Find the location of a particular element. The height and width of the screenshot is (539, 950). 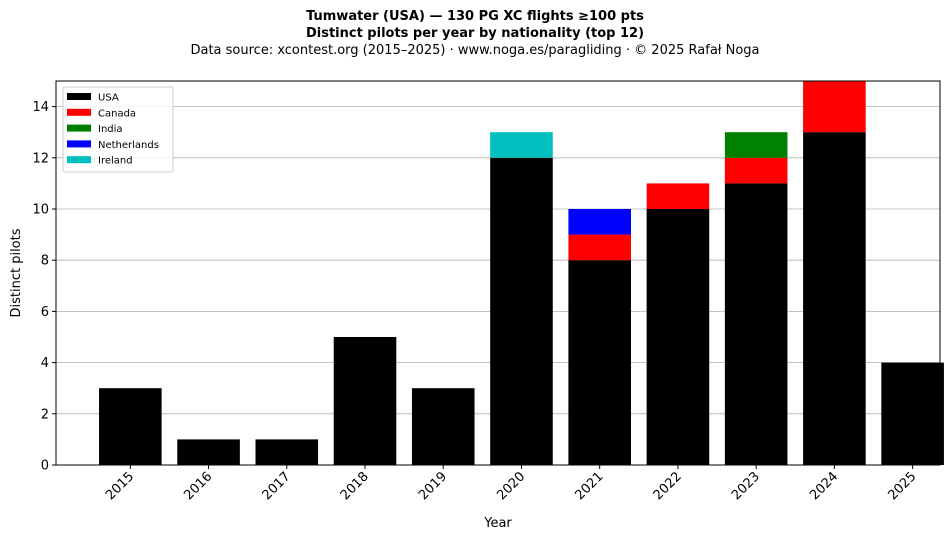

x-axis-label: Year is located at coordinates (497, 523).